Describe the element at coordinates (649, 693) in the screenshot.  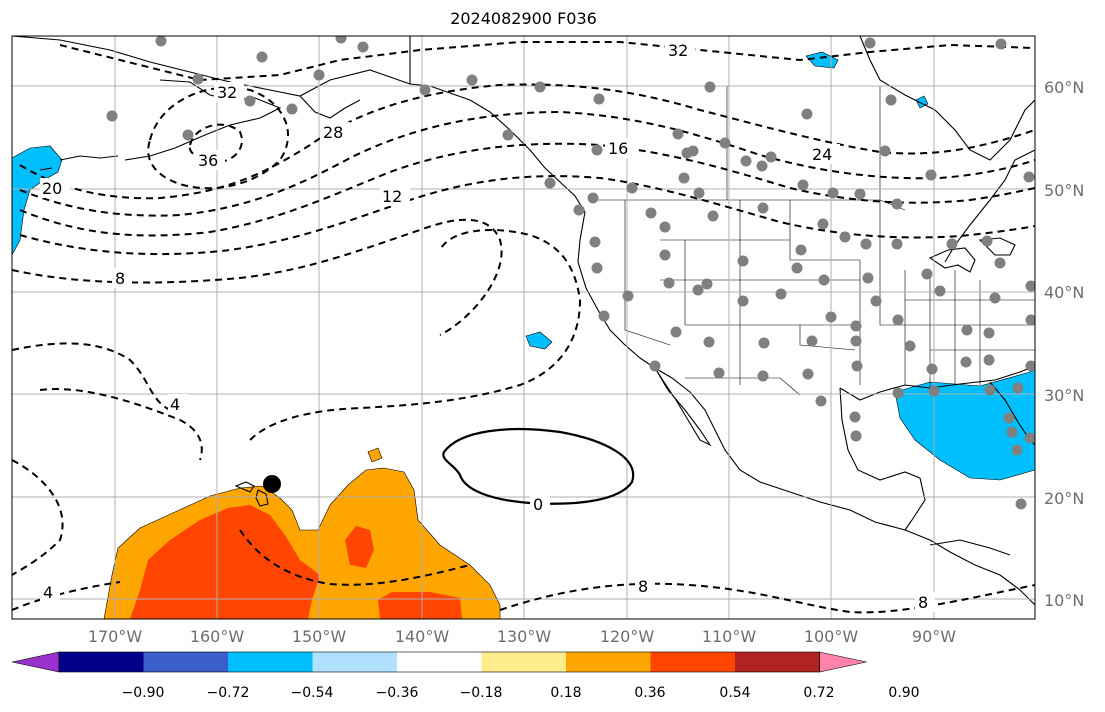
I see `colorbar-tick-label: 0.36` at that location.